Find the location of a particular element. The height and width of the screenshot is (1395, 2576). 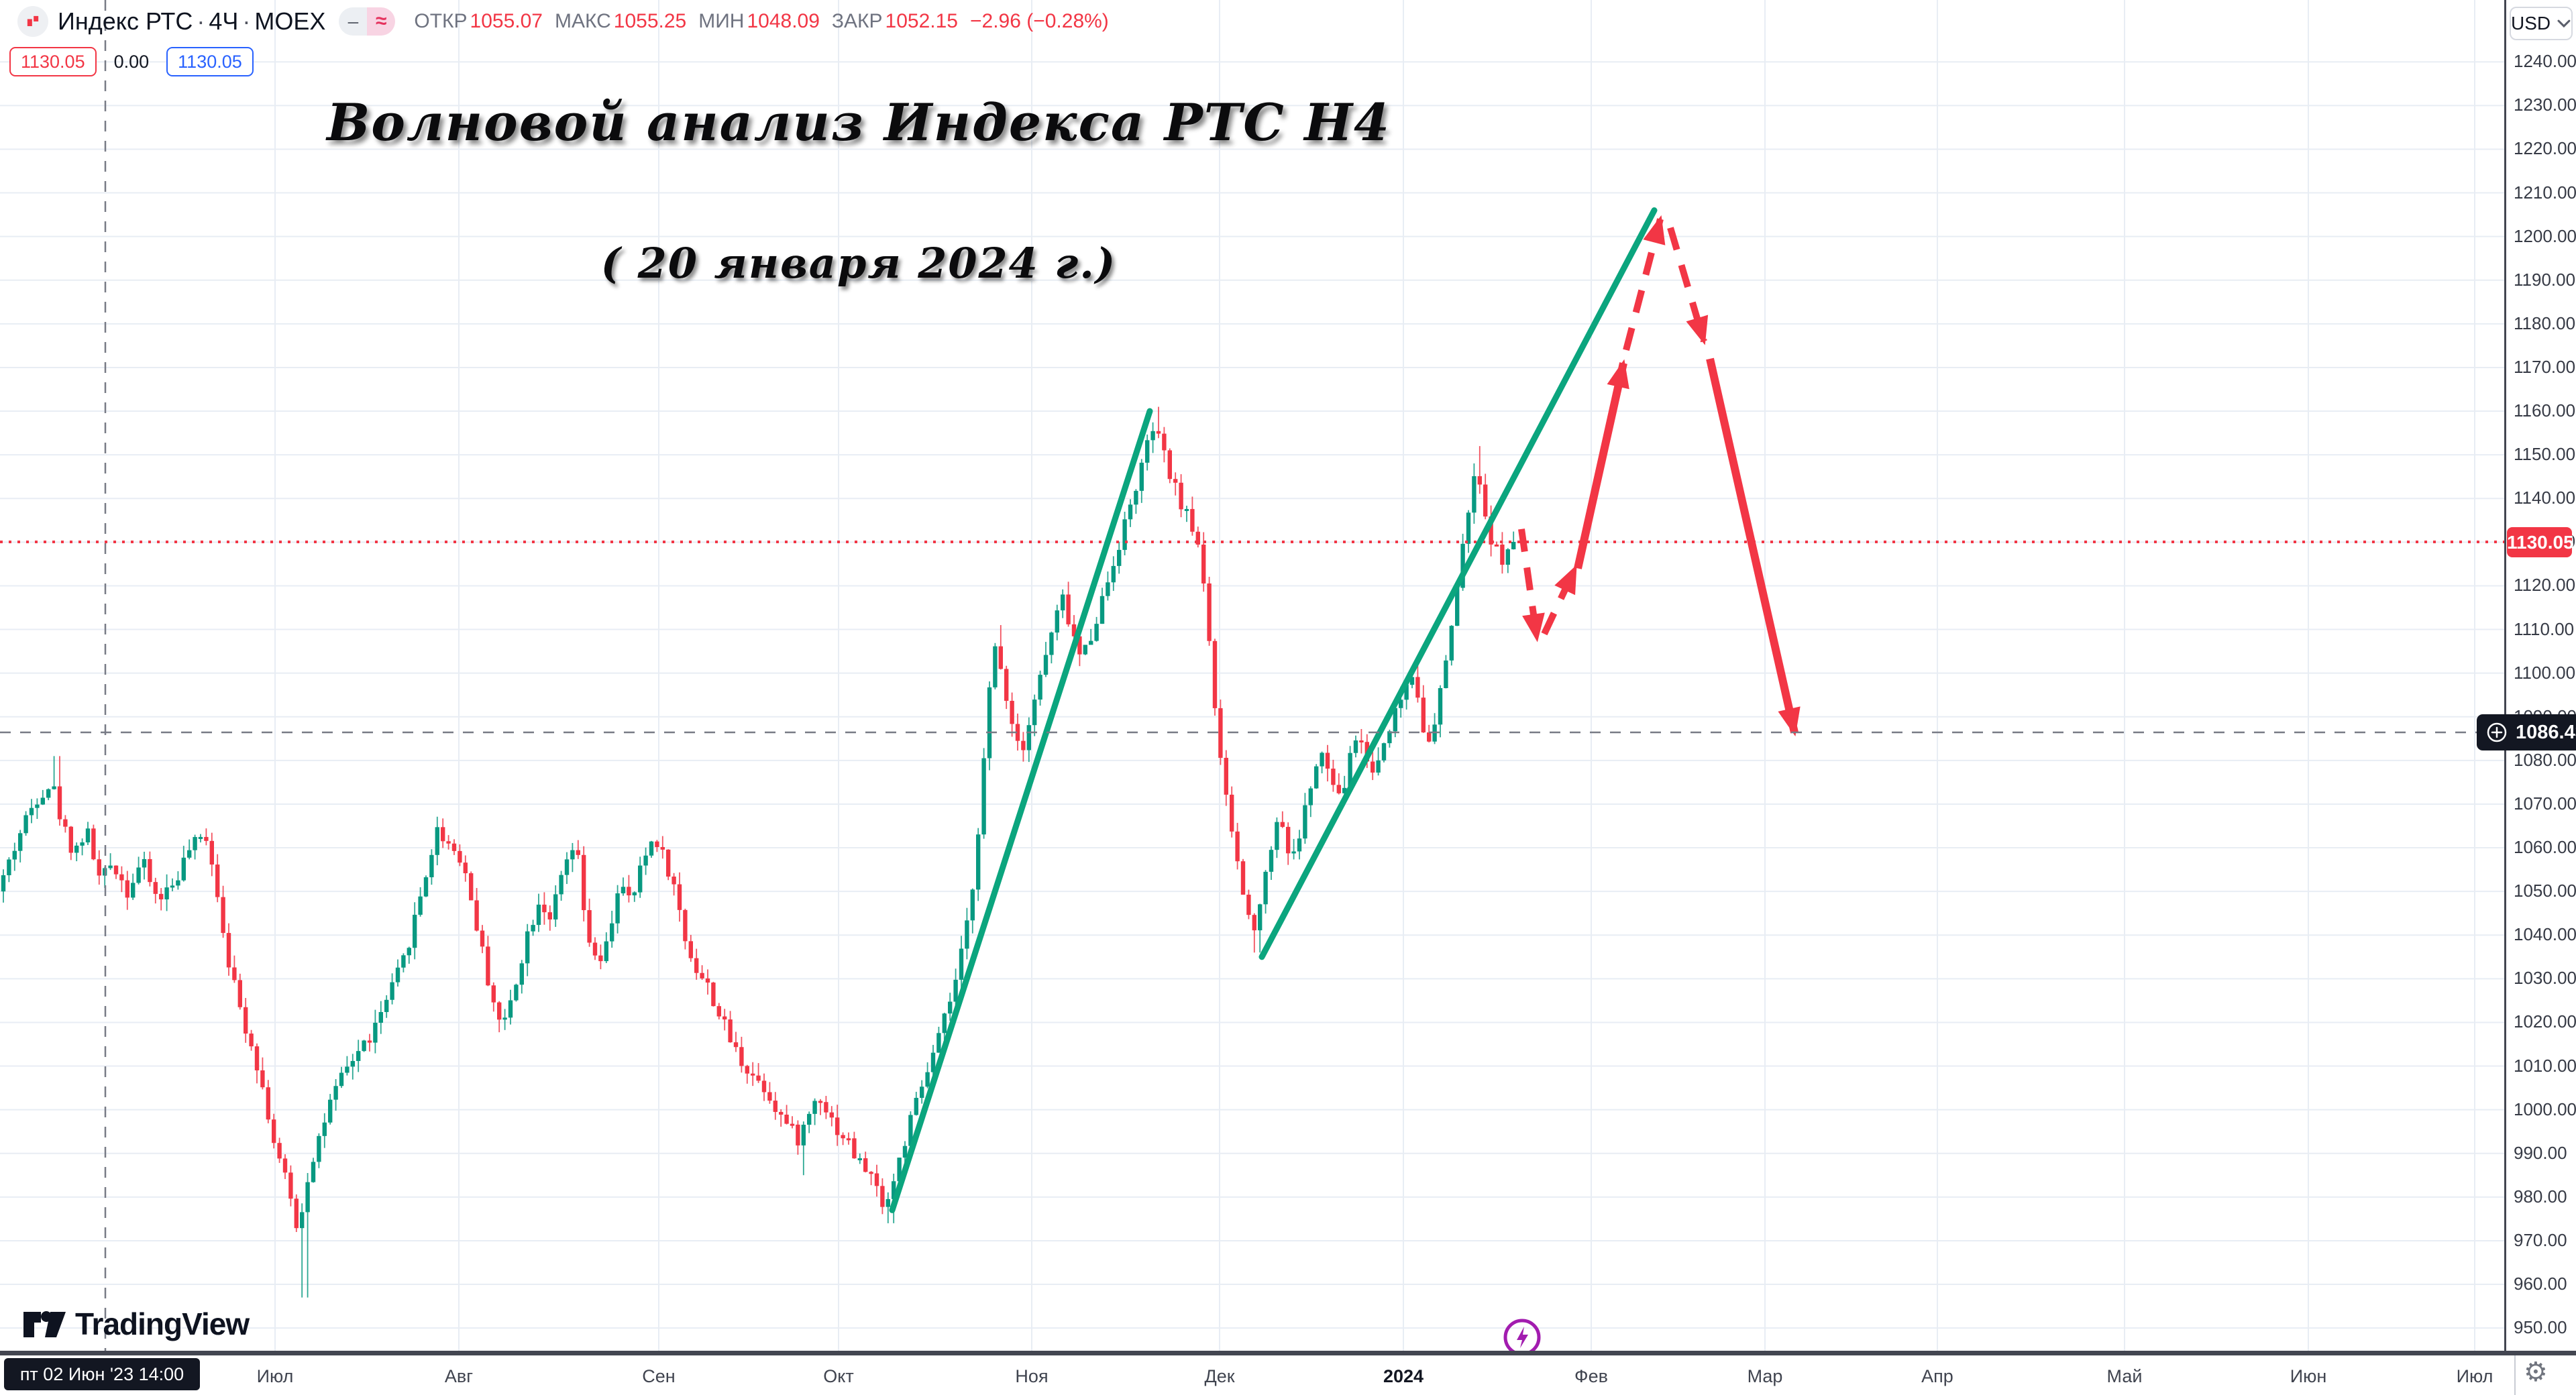

gear-icon: ⚙ is located at coordinates (2536, 1372).